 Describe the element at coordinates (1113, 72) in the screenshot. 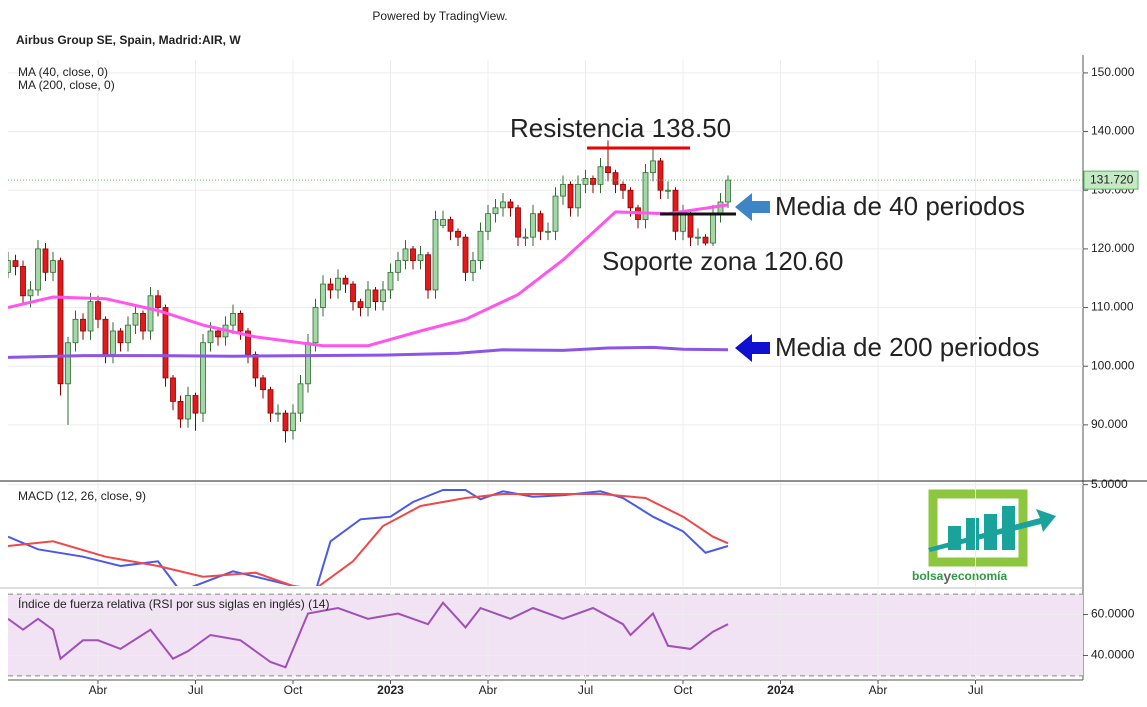

I see `y-tick-label: 150.000` at that location.